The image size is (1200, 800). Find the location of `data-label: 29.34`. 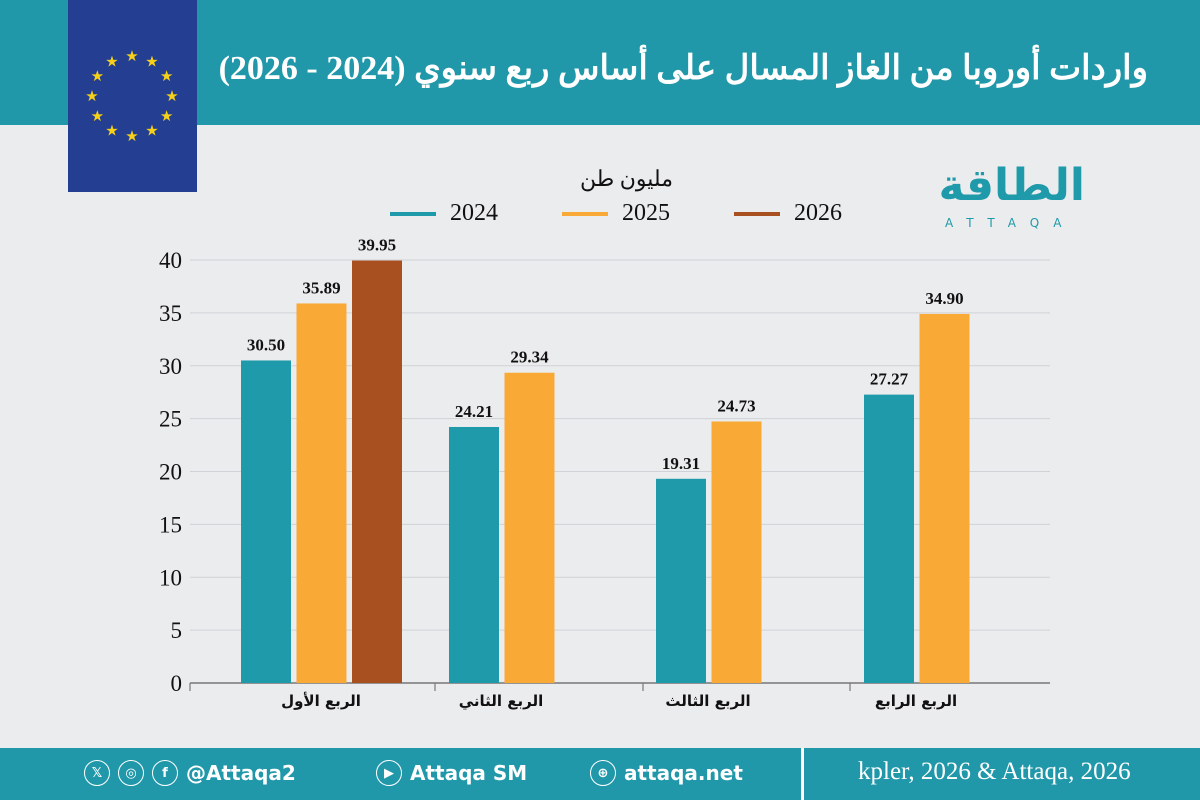

data-label: 29.34 is located at coordinates (529, 357).